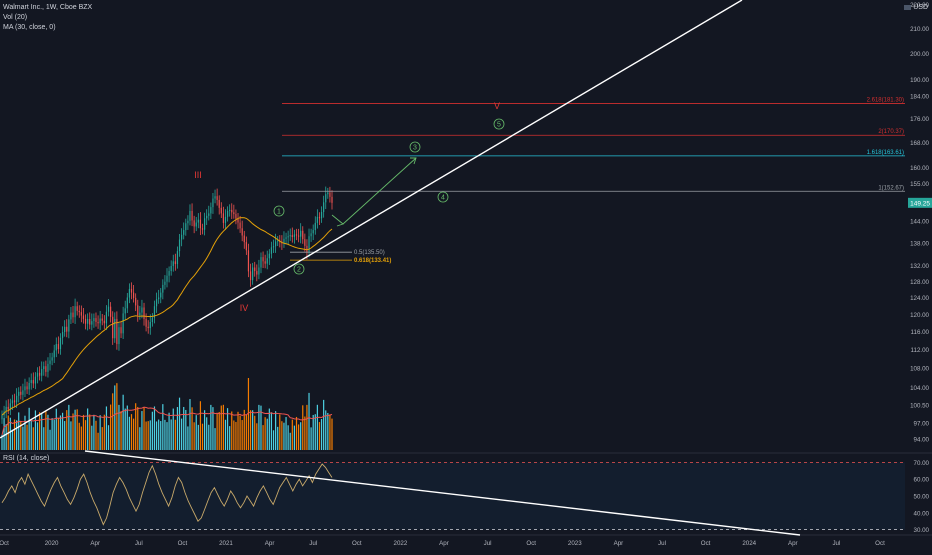 The height and width of the screenshot is (555, 932). I want to click on wave-label-iii: III, so click(198, 175).